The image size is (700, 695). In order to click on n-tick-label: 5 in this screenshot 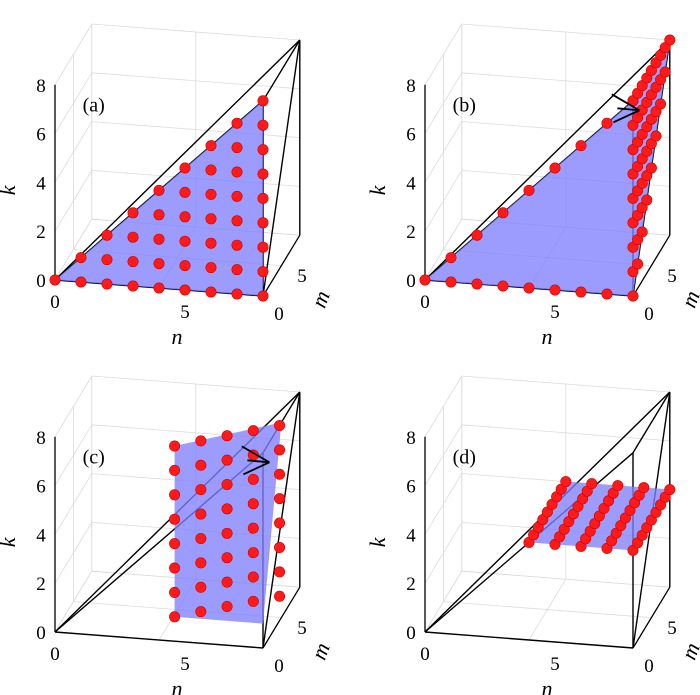, I will do `click(555, 664)`.